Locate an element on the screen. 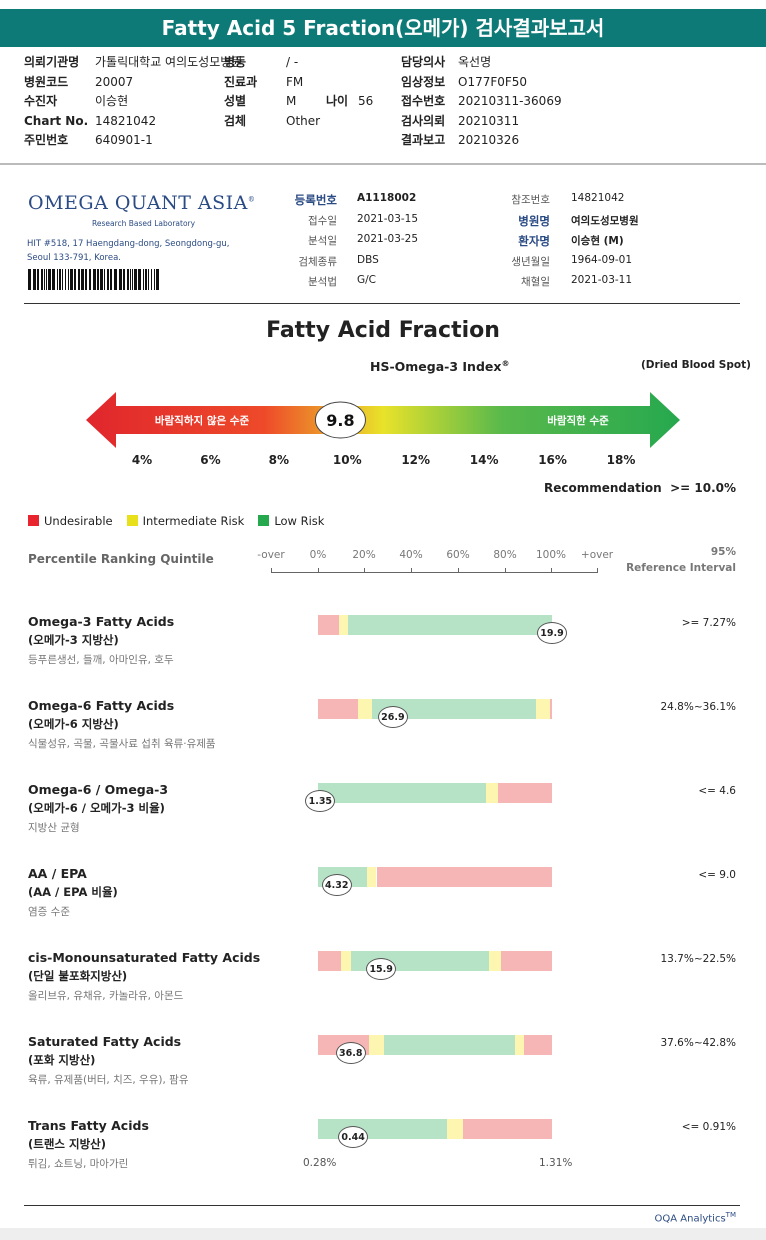 The width and height of the screenshot is (766, 1240). reference-interval: <= 9.0 is located at coordinates (717, 875).